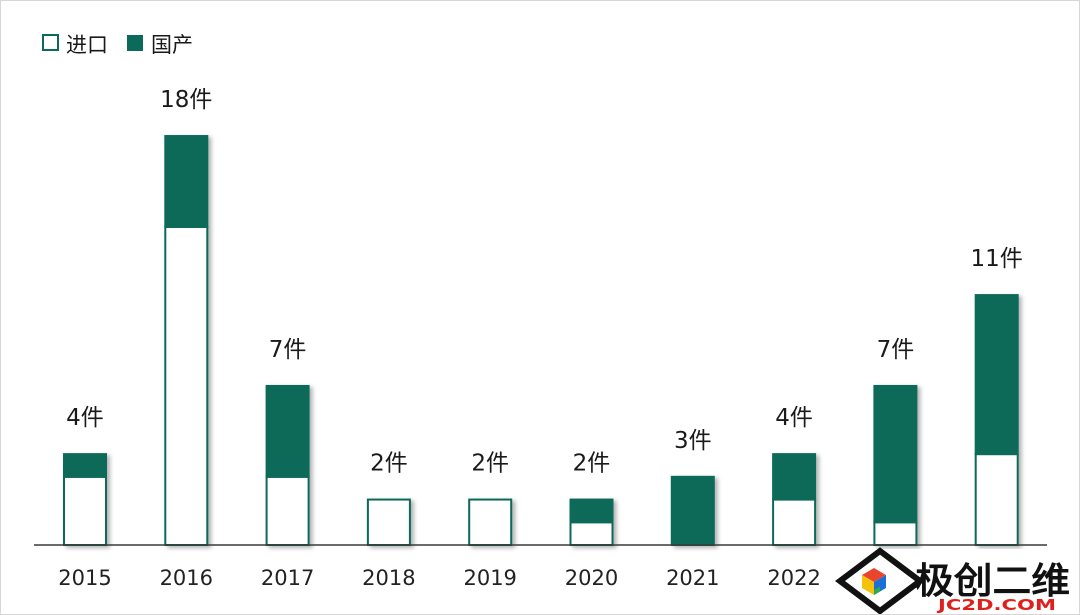 This screenshot has width=1080, height=615. I want to click on legend: 进口 国产, so click(117, 45).